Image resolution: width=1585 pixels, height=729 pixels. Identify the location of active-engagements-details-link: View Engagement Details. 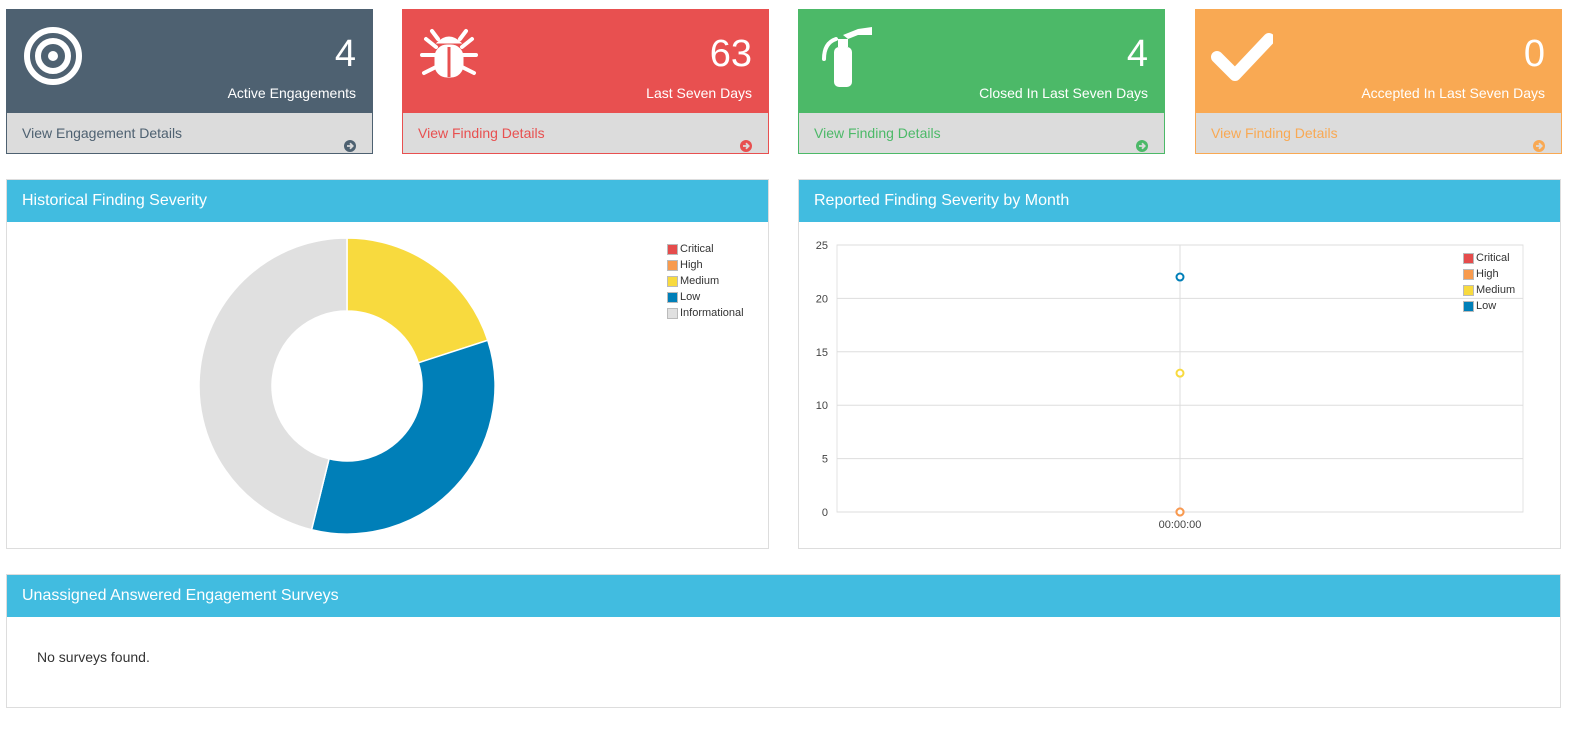
(189, 133).